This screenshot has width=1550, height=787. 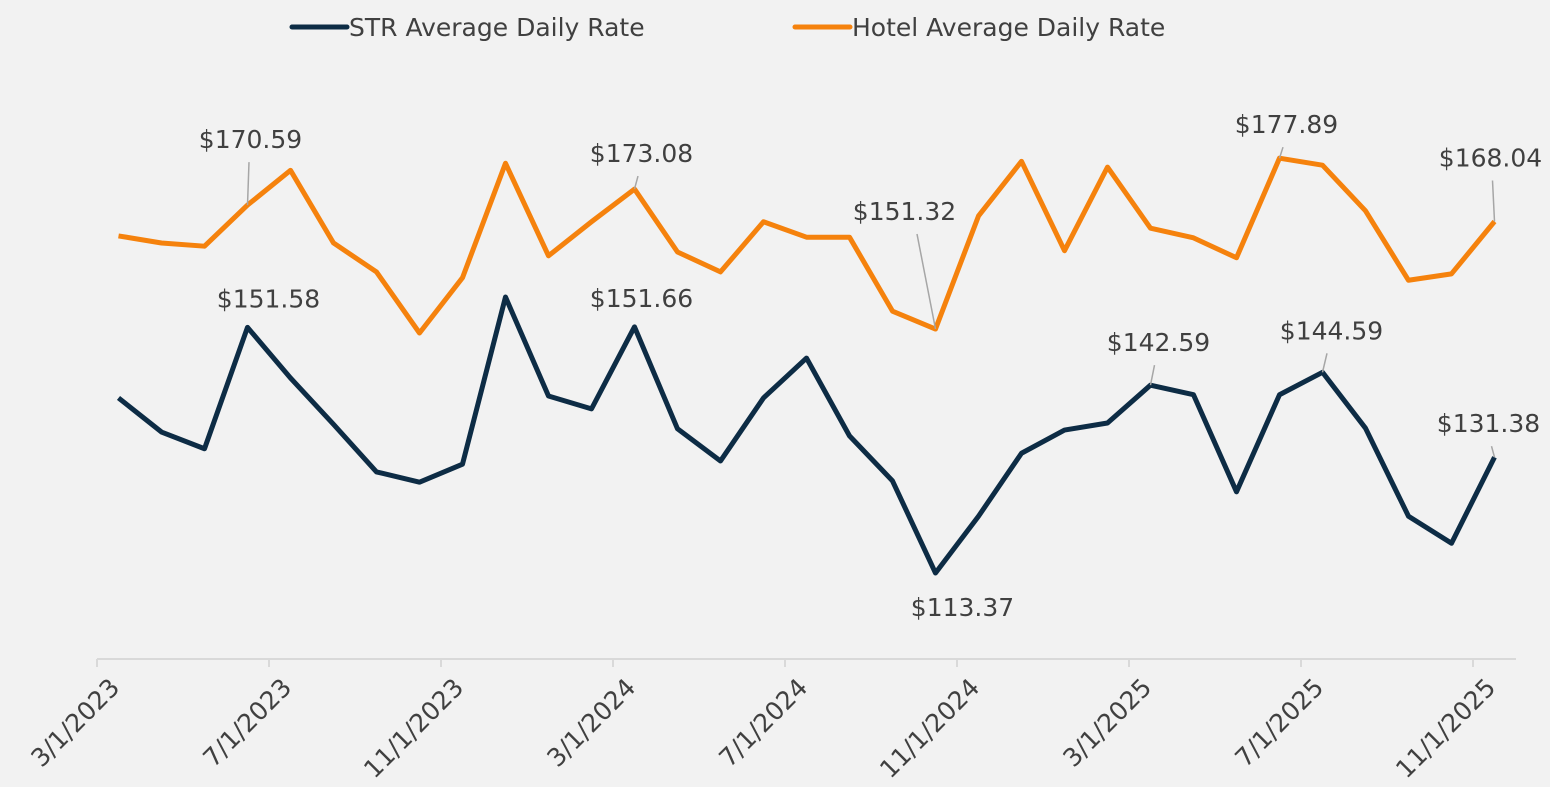 What do you see at coordinates (1488, 423) in the screenshot?
I see `data-label: $131.38` at bounding box center [1488, 423].